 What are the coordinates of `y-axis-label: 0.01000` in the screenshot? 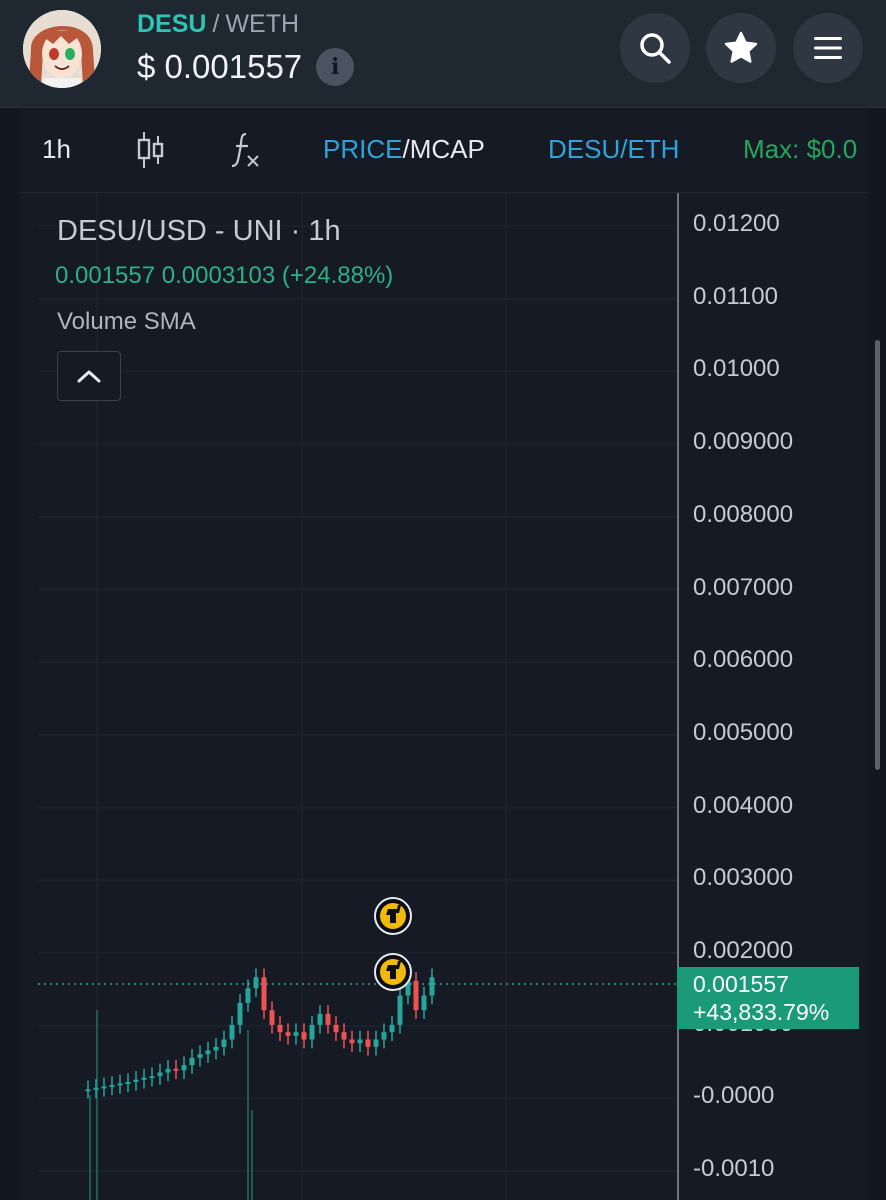 It's located at (736, 369).